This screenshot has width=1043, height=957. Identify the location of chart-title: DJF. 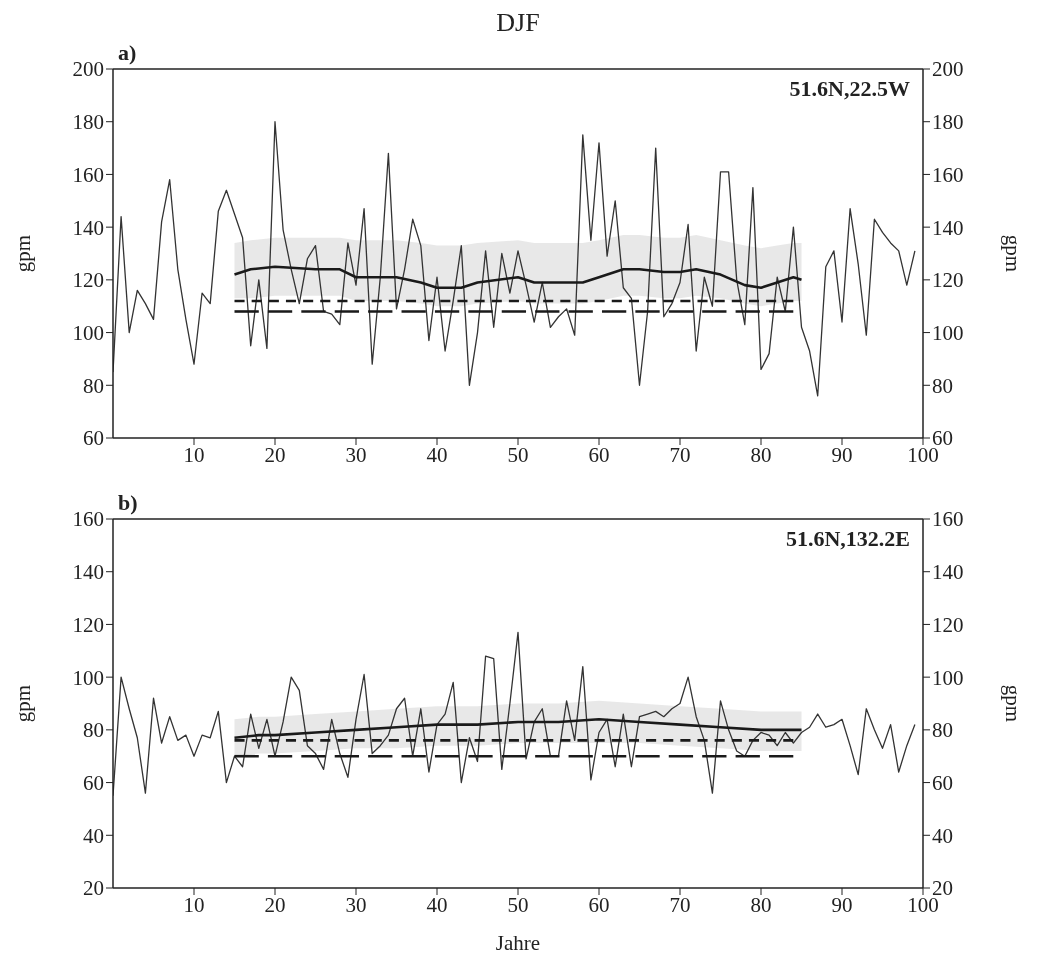
(518, 23).